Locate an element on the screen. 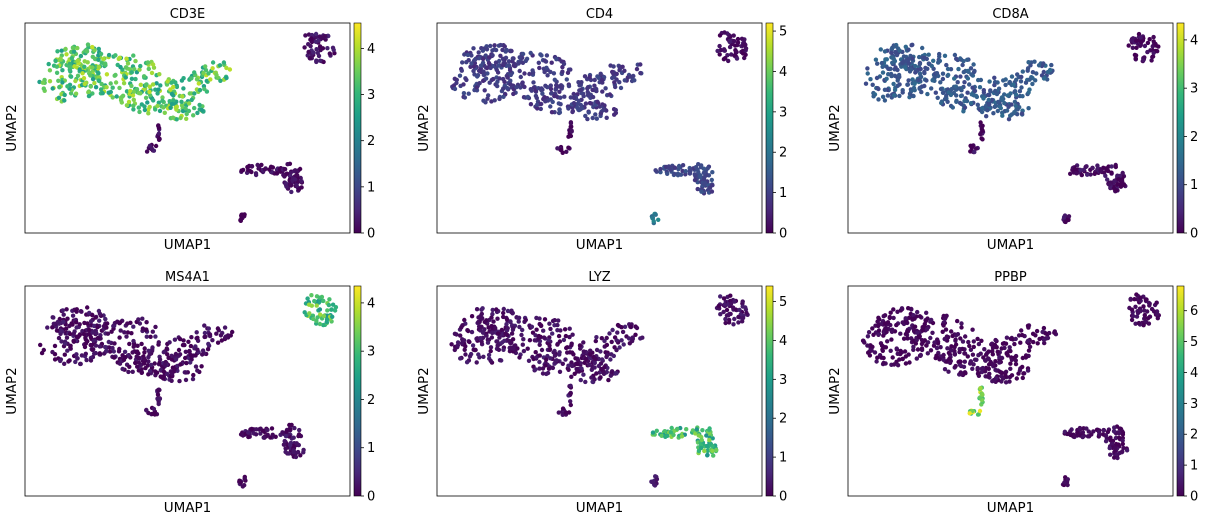  panel-title: LYZ is located at coordinates (599, 277).